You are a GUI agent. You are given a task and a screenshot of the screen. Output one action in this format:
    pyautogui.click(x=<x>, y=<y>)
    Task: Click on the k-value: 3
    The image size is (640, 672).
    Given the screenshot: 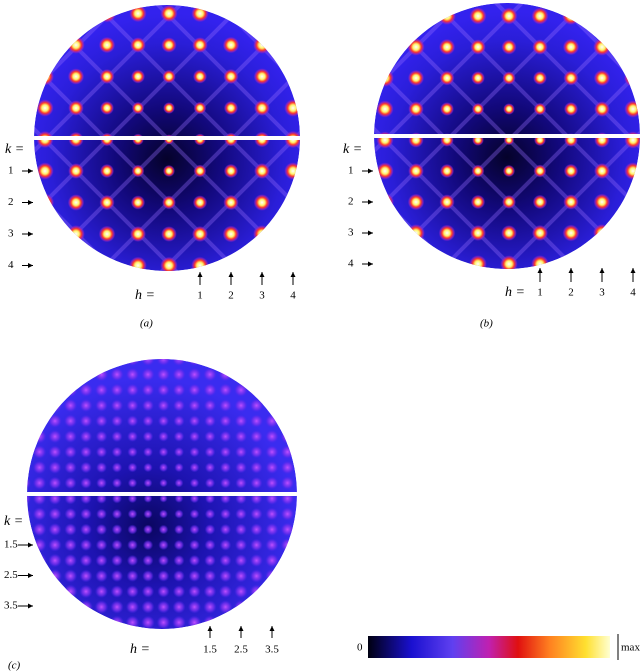 What is the action you would take?
    pyautogui.click(x=351, y=233)
    